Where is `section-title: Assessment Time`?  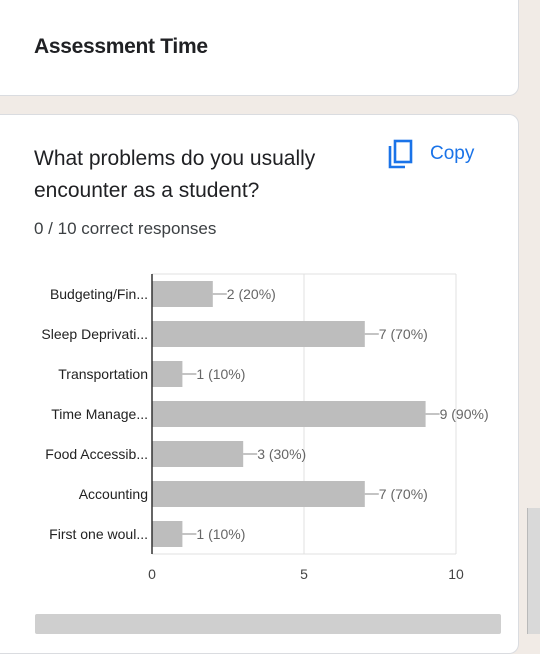
section-title: Assessment Time is located at coordinates (121, 46).